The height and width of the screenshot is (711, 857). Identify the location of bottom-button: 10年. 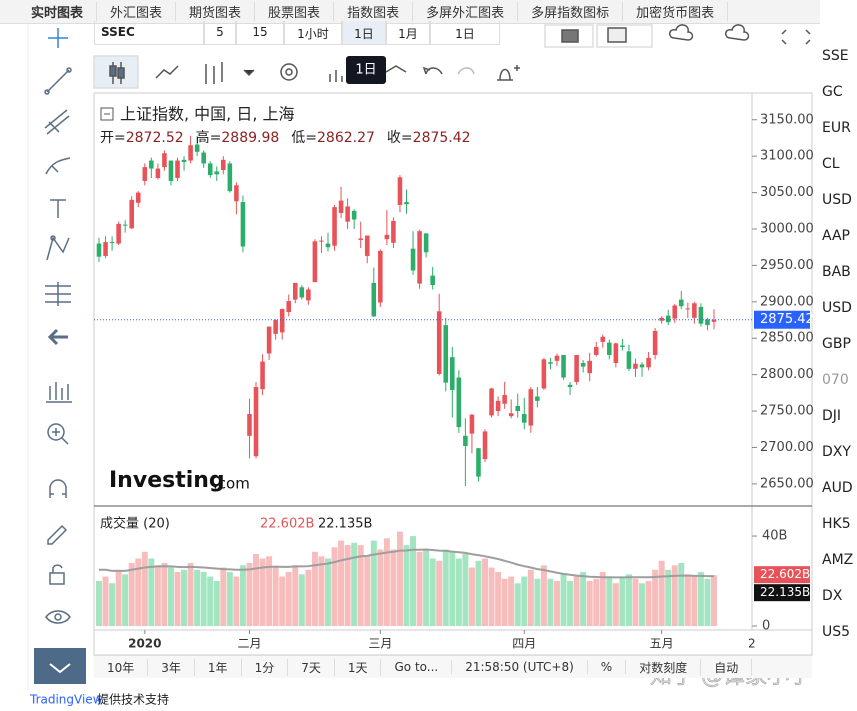
(121, 667).